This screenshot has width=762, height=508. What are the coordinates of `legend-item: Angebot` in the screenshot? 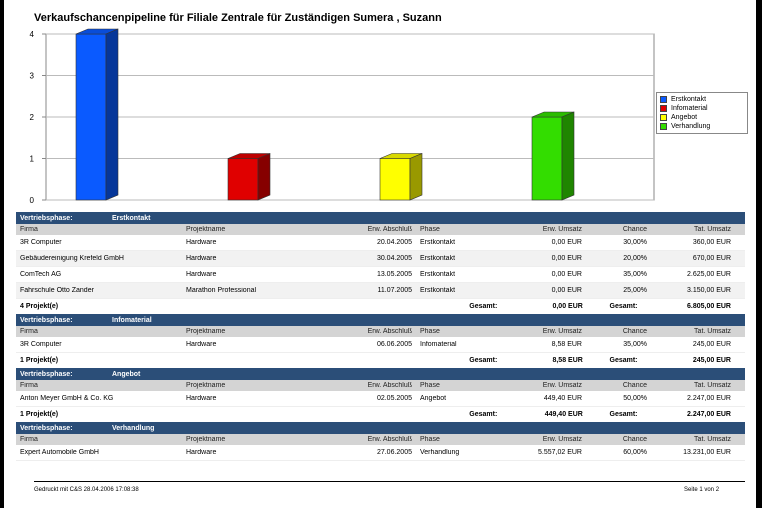 It's located at (702, 117).